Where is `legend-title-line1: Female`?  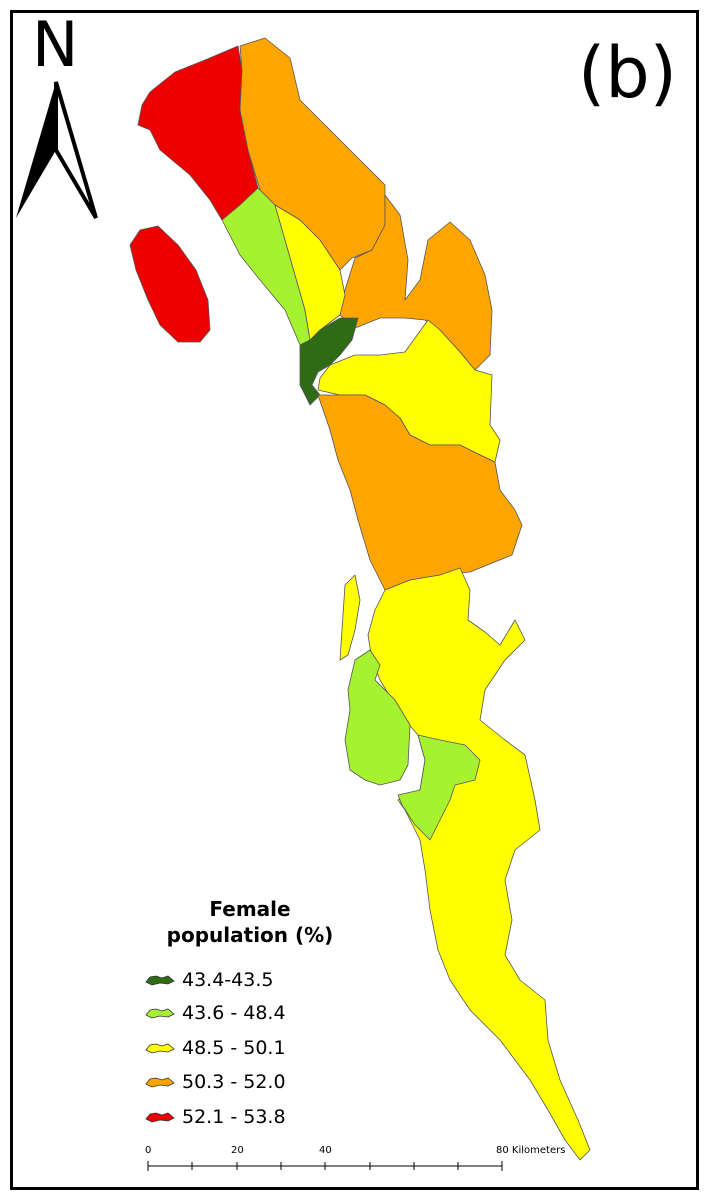 legend-title-line1: Female is located at coordinates (250, 909).